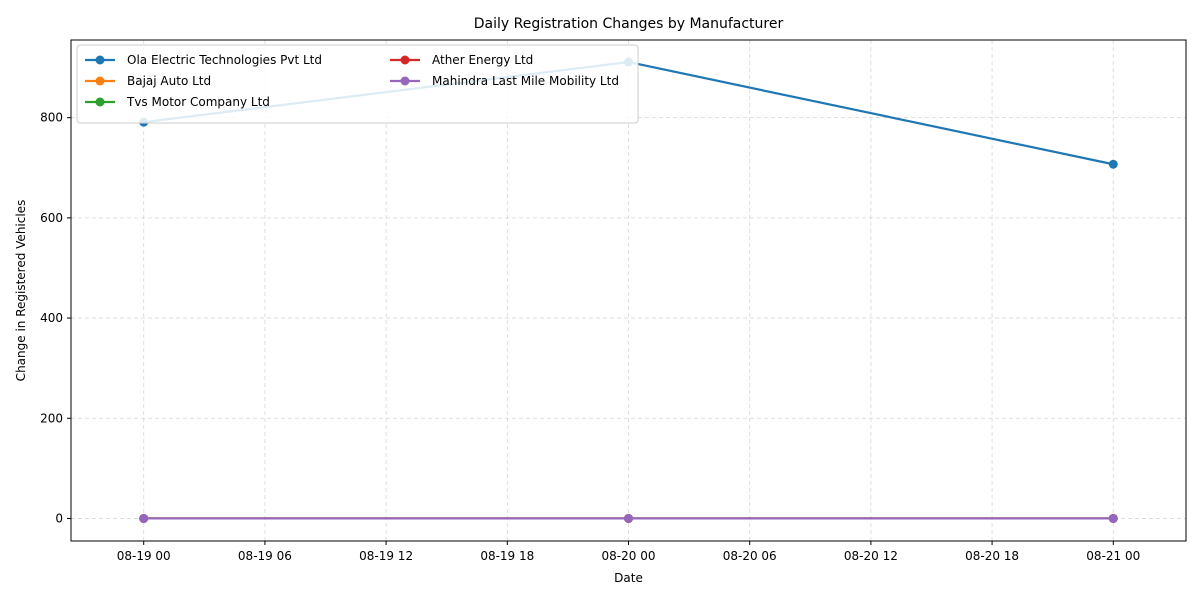 This screenshot has height=600, width=1200. I want to click on y-tick-label: 200, so click(51, 418).